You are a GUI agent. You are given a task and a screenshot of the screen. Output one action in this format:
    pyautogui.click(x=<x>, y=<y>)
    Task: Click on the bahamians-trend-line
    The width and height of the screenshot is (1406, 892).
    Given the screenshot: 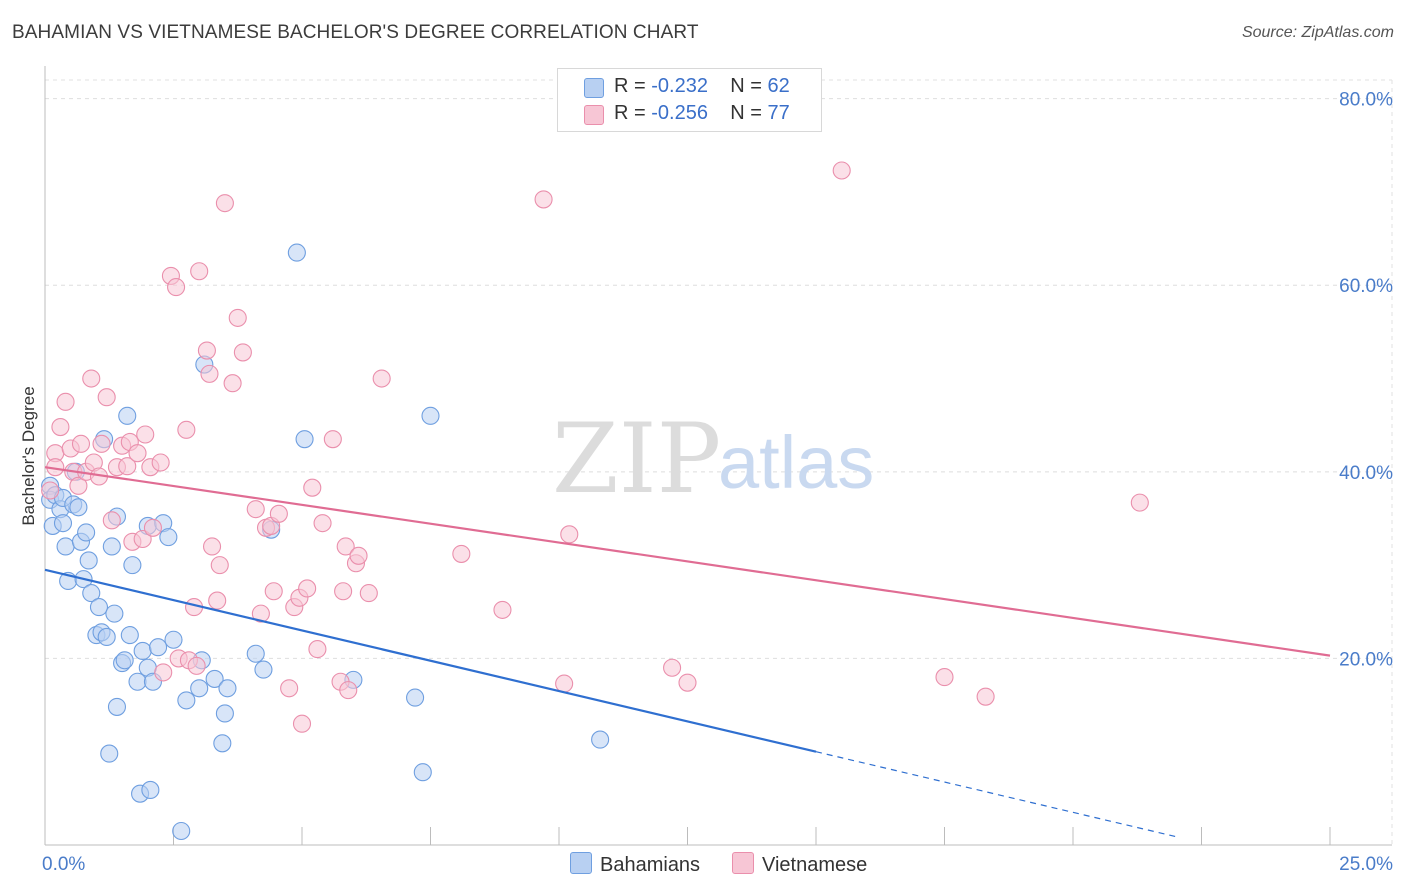 What is the action you would take?
    pyautogui.click(x=430, y=660)
    